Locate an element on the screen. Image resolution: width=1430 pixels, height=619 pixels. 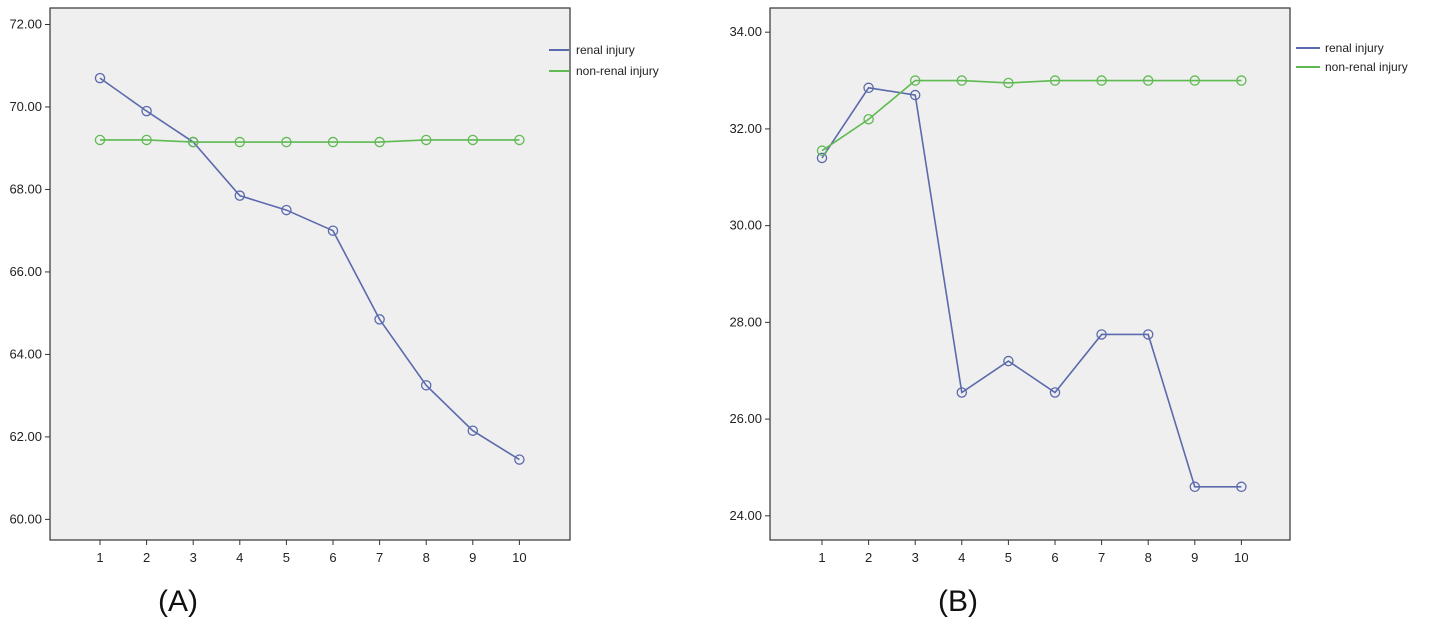
y-tick-label: 64.00 is located at coordinates (25, 353).